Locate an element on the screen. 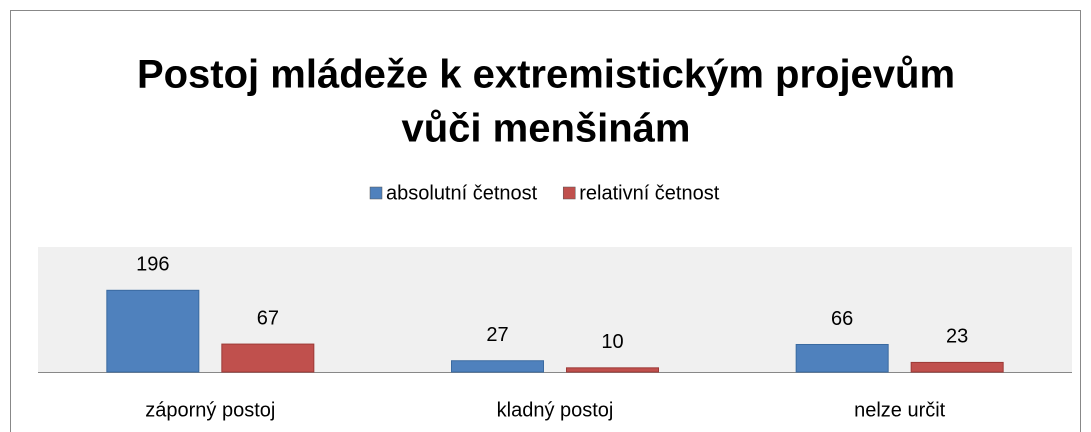 The image size is (1091, 432). data-label: 27 is located at coordinates (497, 335).